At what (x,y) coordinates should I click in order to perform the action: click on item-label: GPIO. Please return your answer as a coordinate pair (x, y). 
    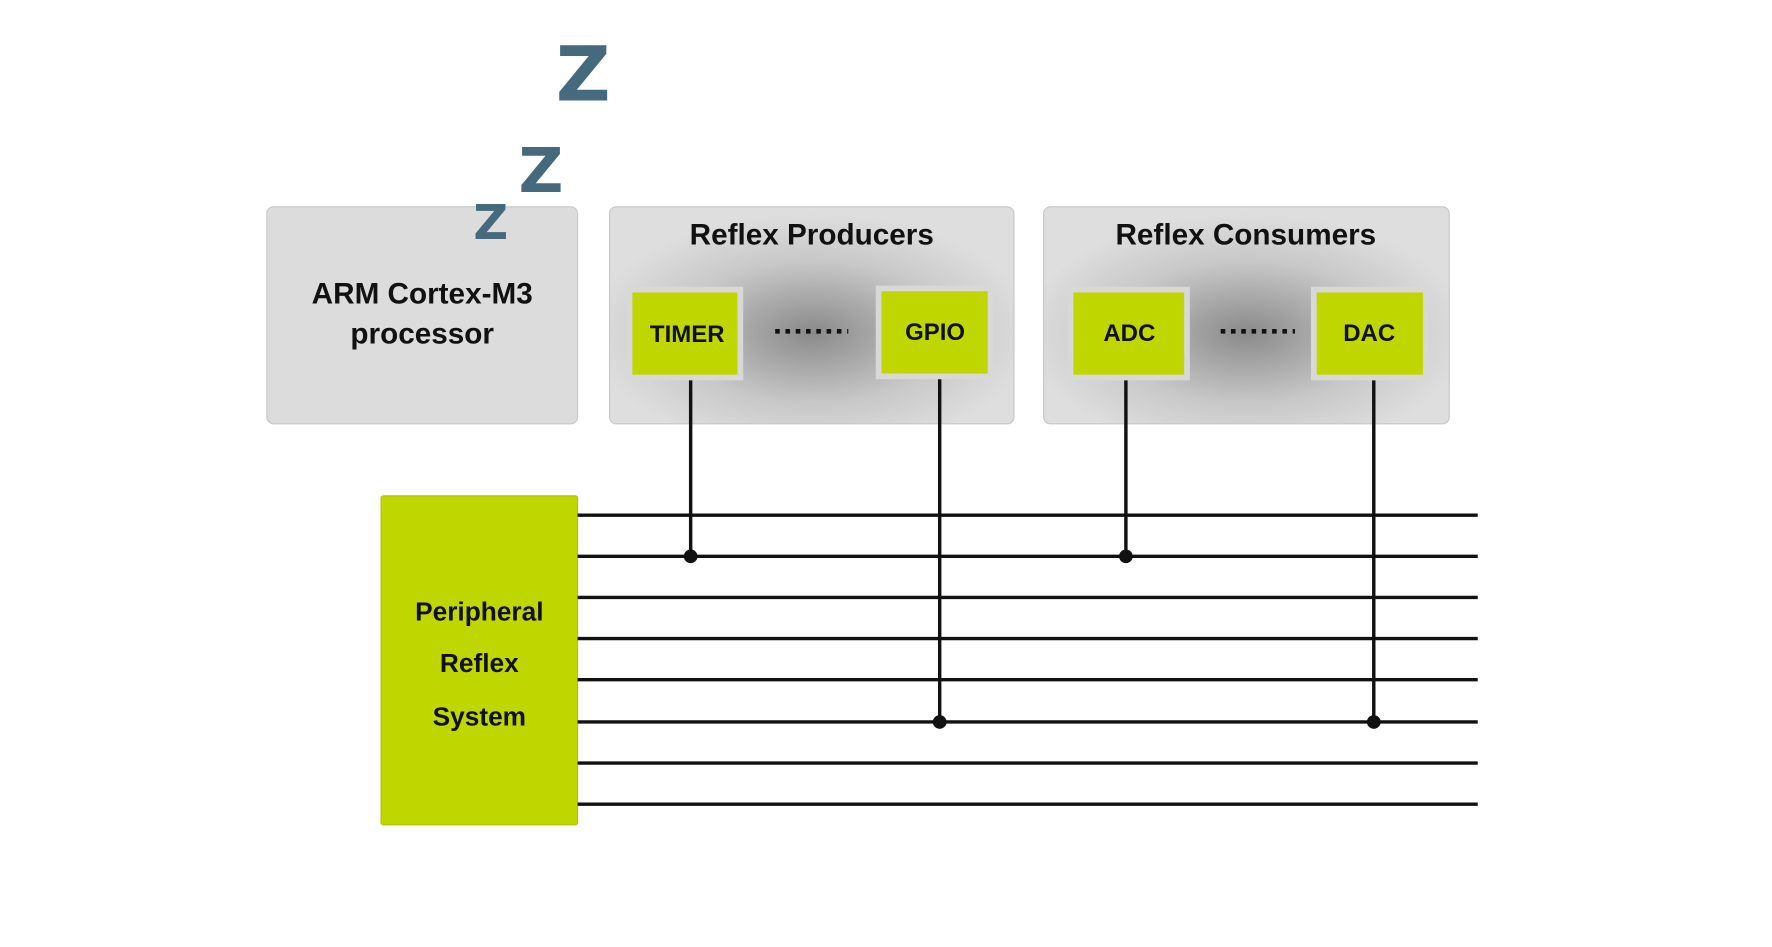
    Looking at the image, I should click on (935, 332).